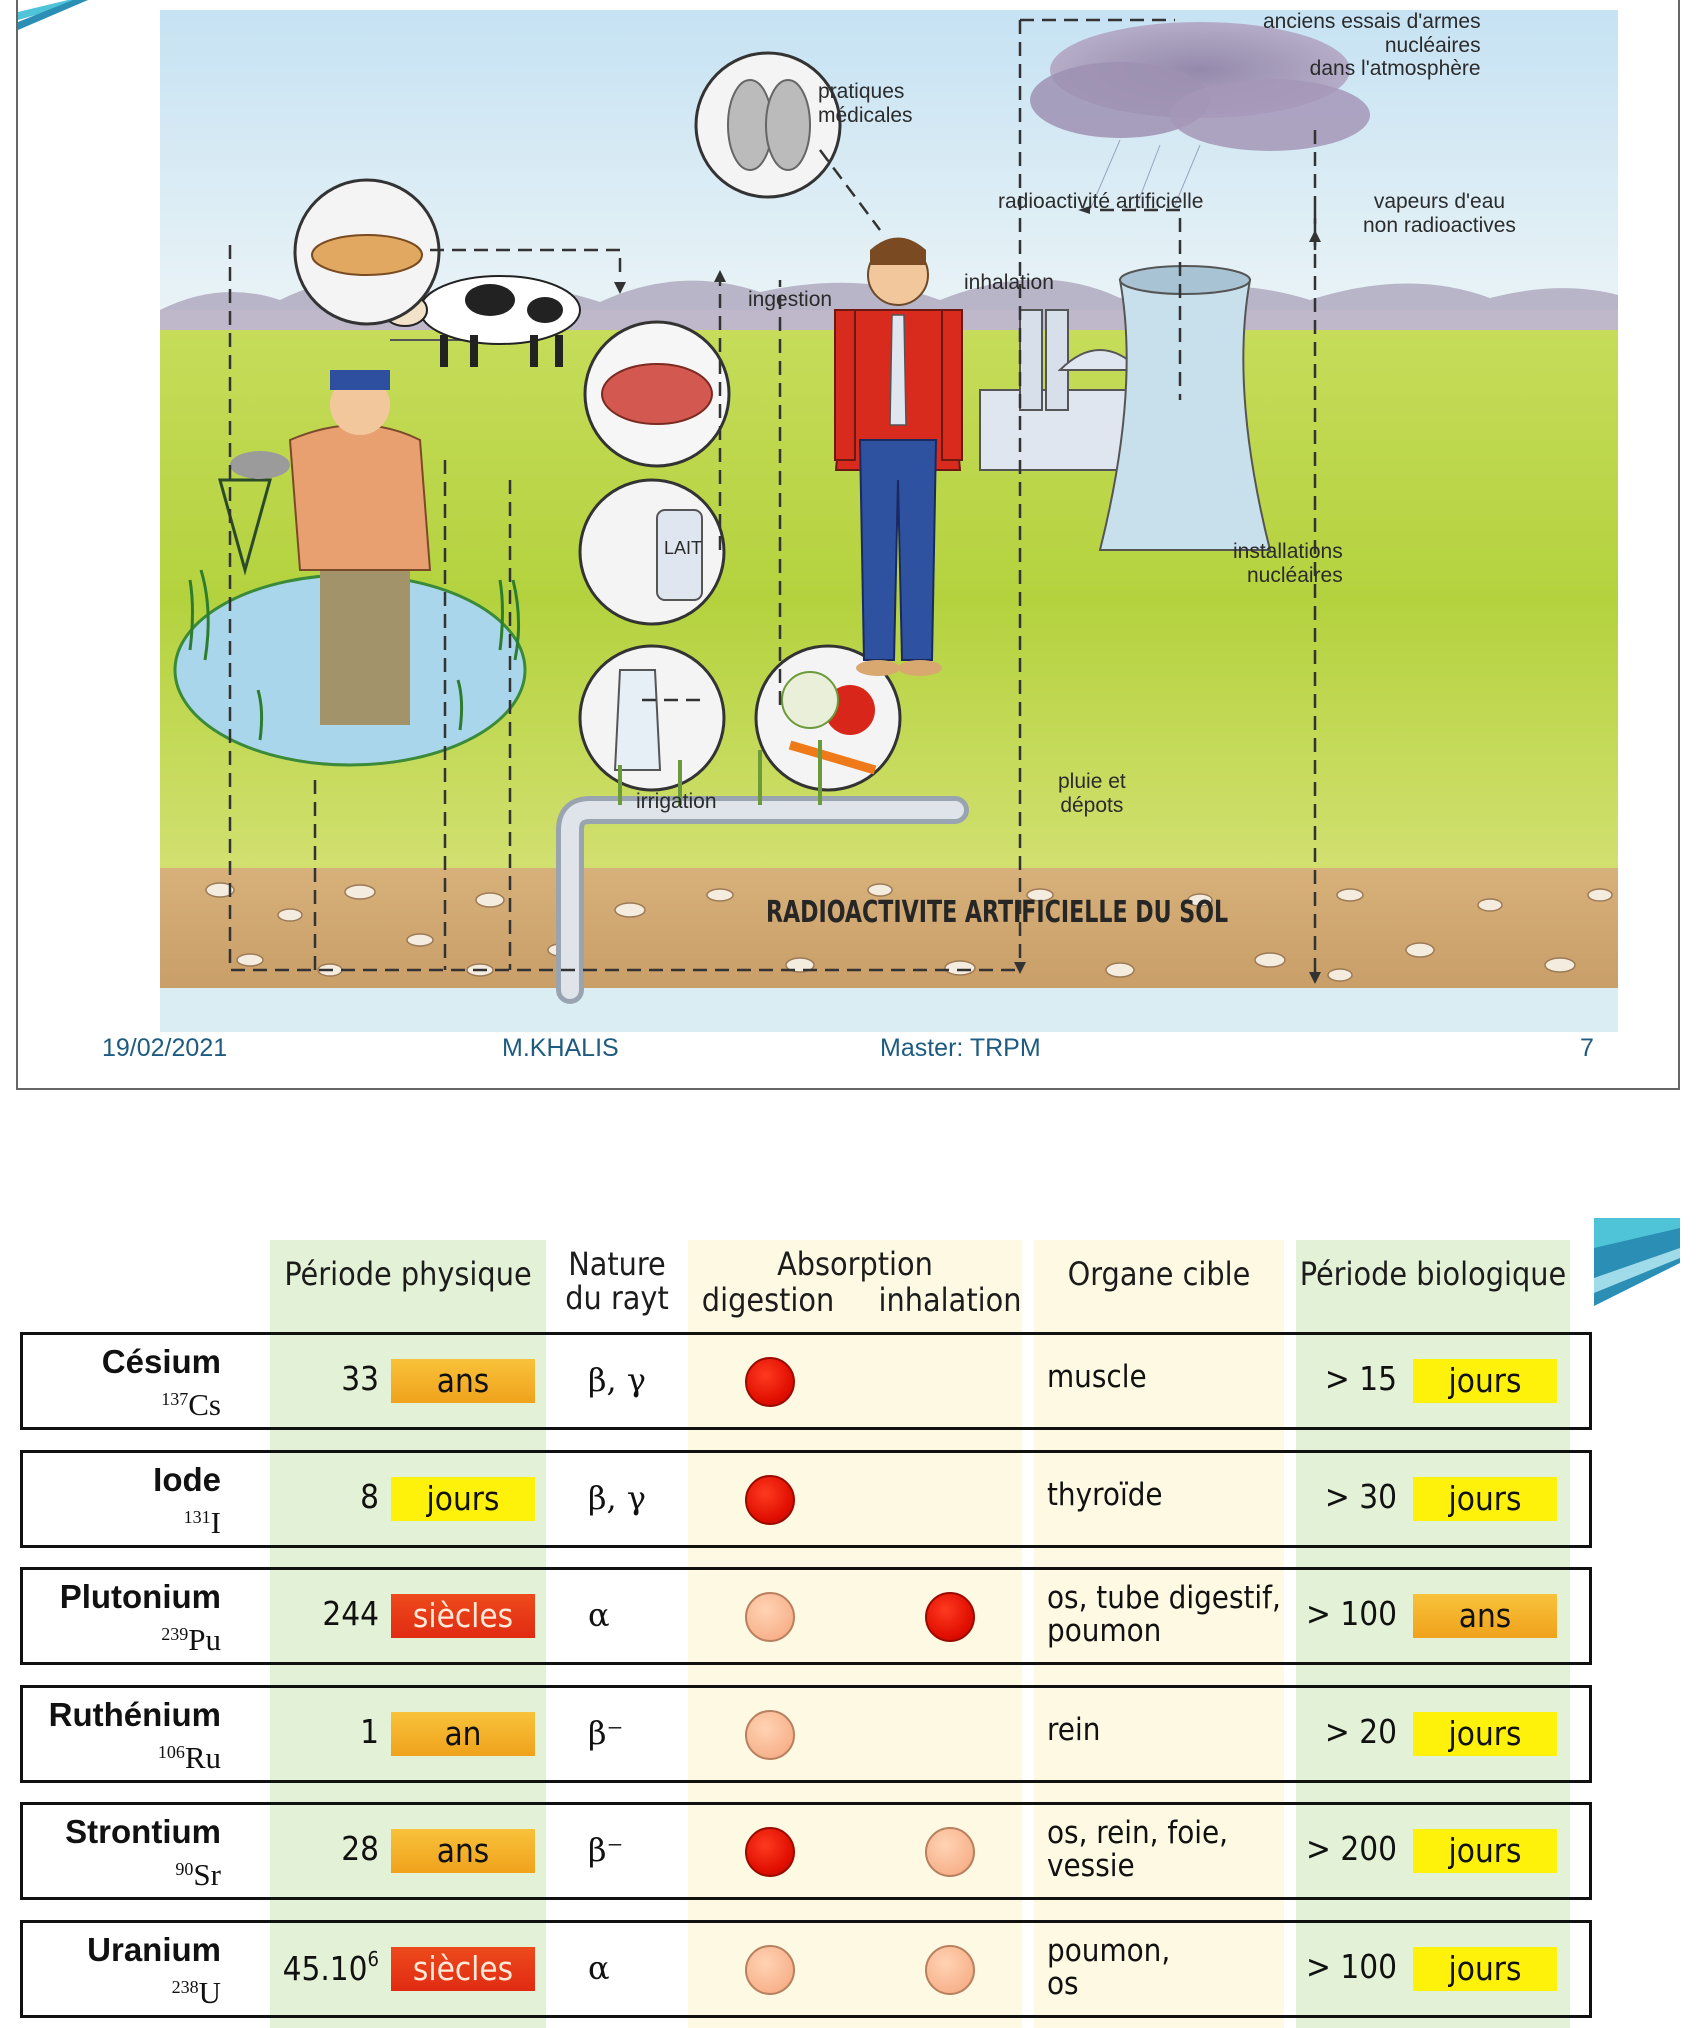 The width and height of the screenshot is (1696, 2028). What do you see at coordinates (53, 15) in the screenshot?
I see `corner-decoration` at bounding box center [53, 15].